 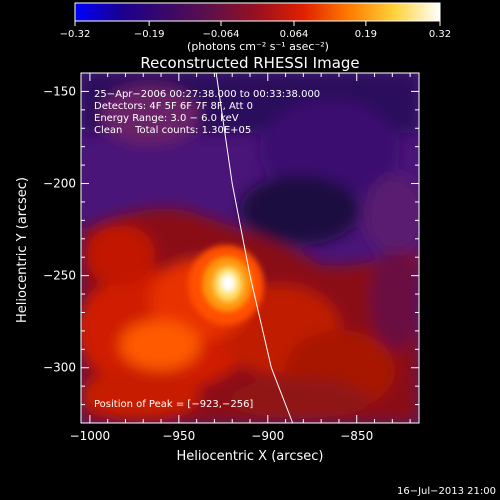 I want to click on y-tick-label: −200, so click(x=59, y=184).